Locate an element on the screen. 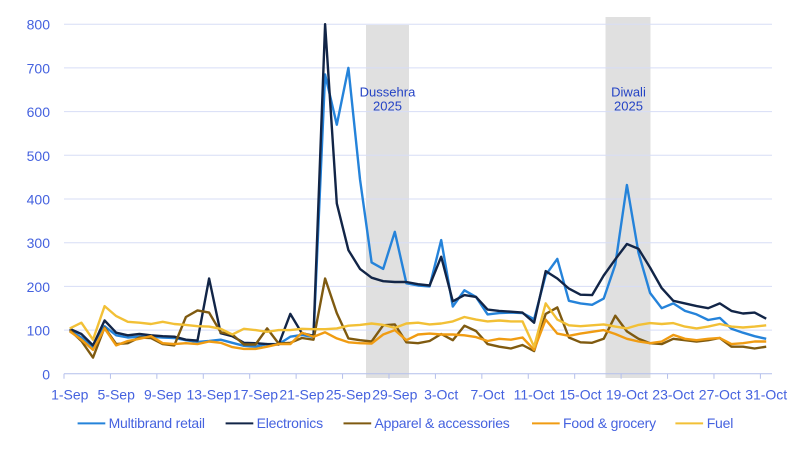  svg-text: 600 is located at coordinates (39, 112).